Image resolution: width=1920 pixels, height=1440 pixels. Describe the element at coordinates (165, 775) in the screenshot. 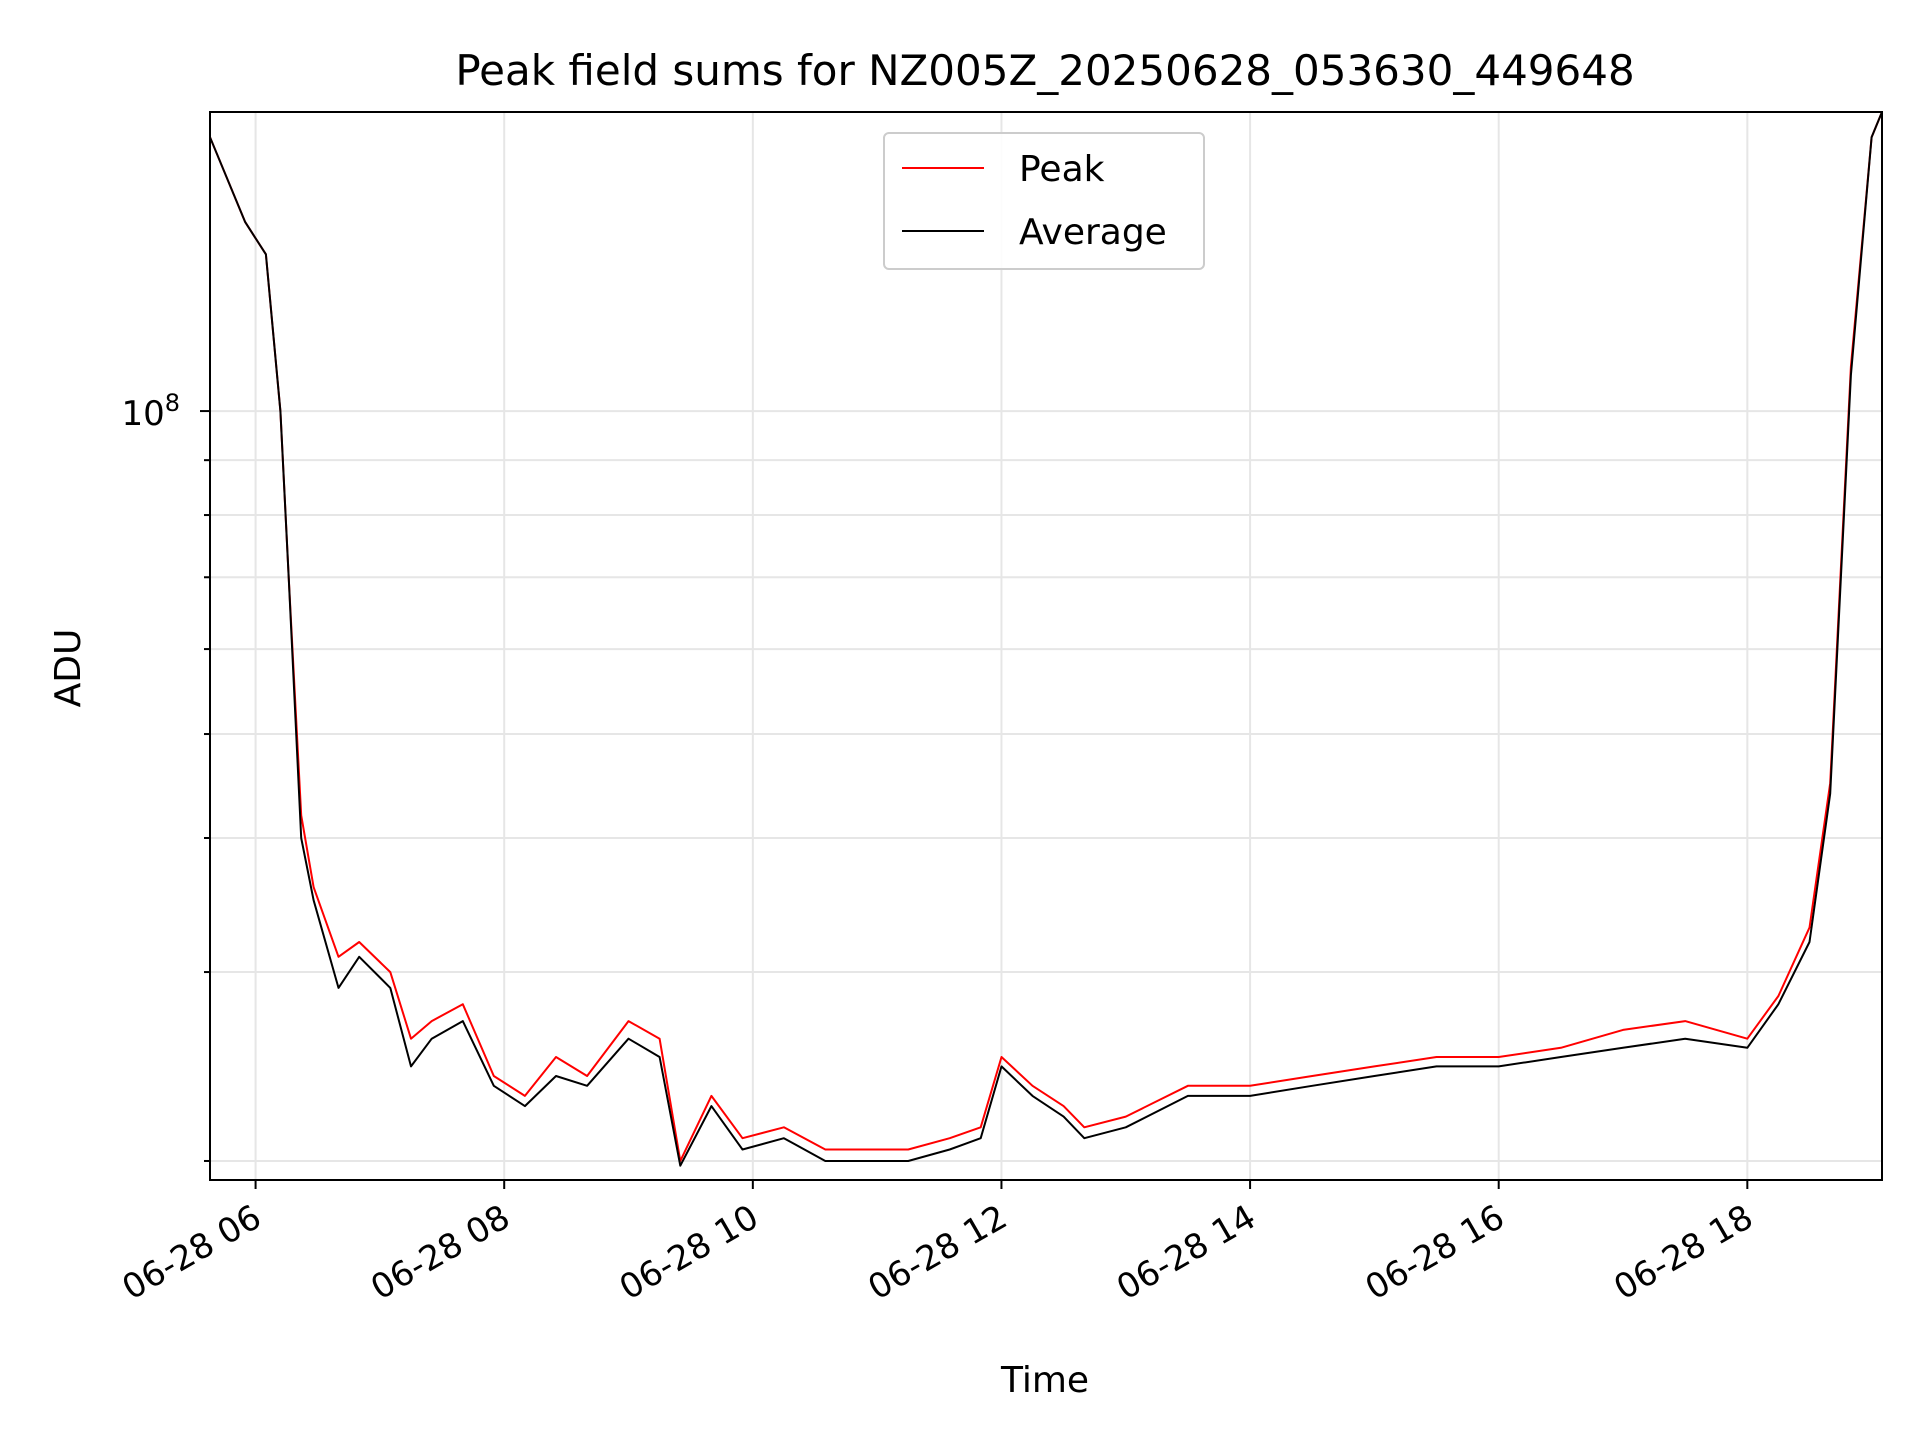

I see `y-axis-ticks: 108` at that location.